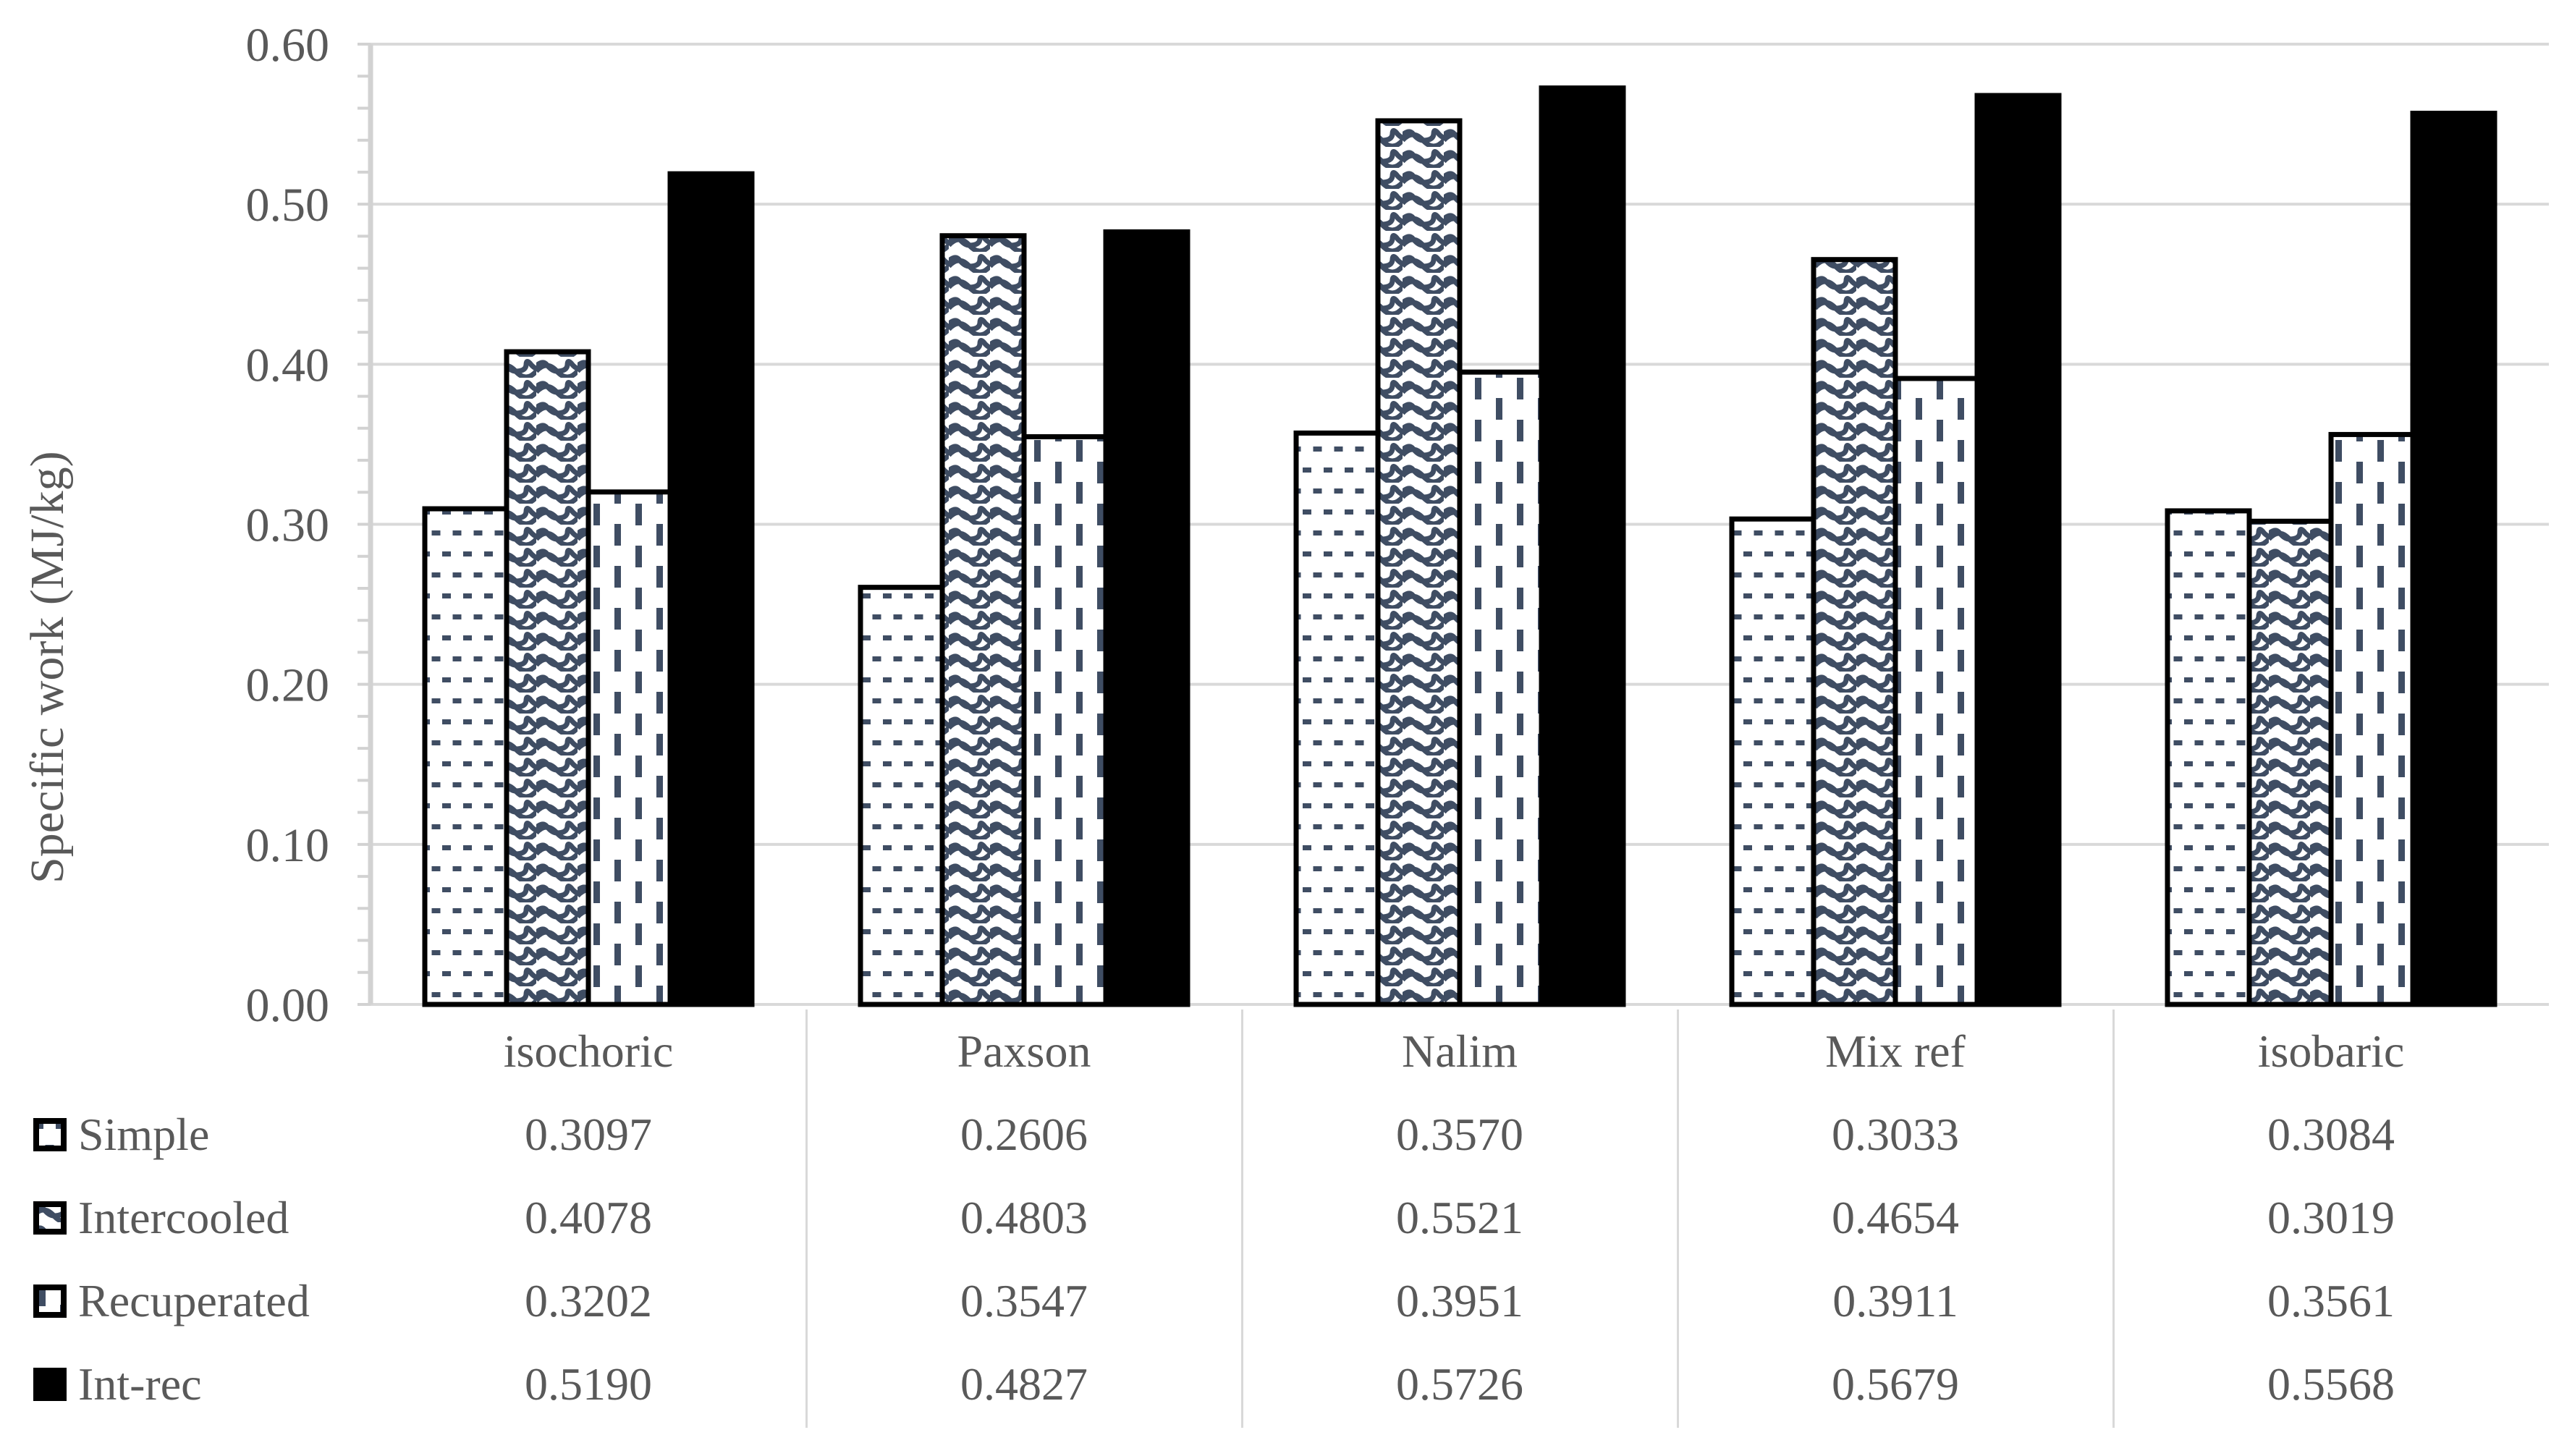 This screenshot has width=2559, height=1456. What do you see at coordinates (185, 1051) in the screenshot?
I see `table-corner-cell` at bounding box center [185, 1051].